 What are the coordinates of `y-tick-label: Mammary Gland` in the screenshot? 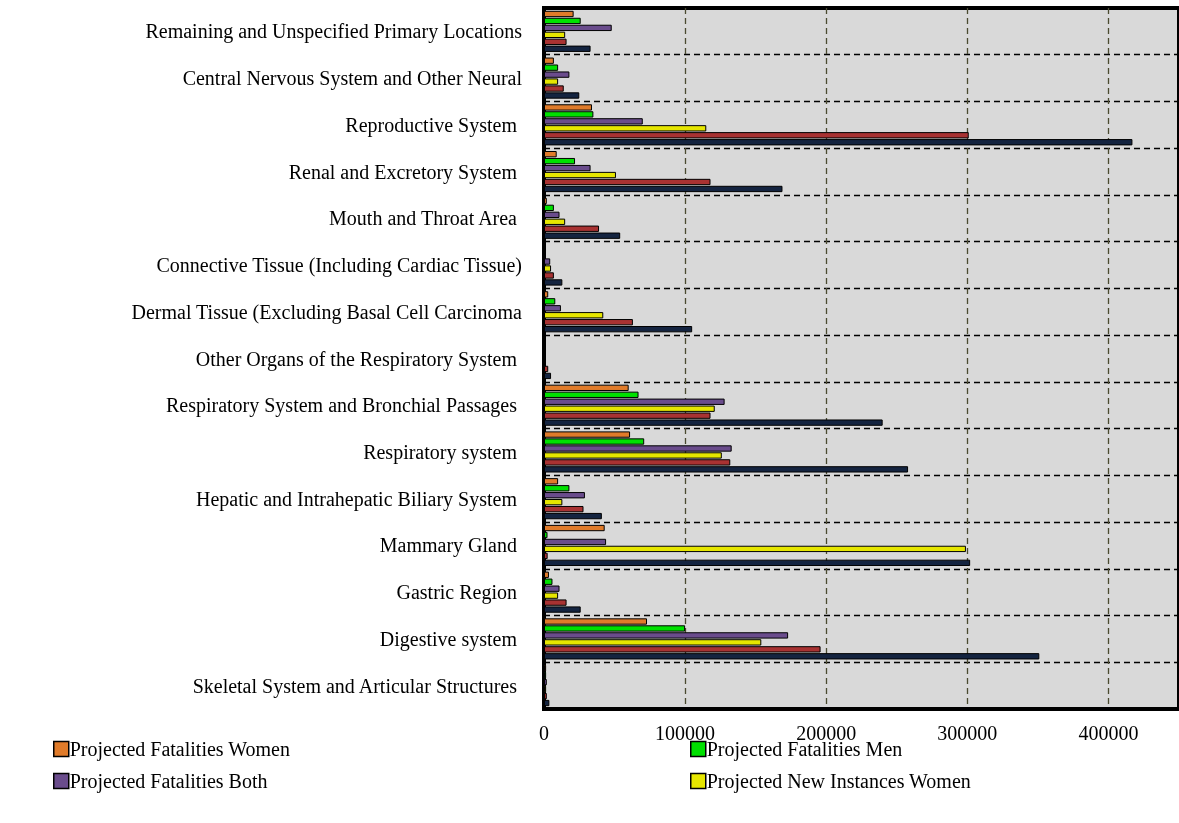 It's located at (450, 546).